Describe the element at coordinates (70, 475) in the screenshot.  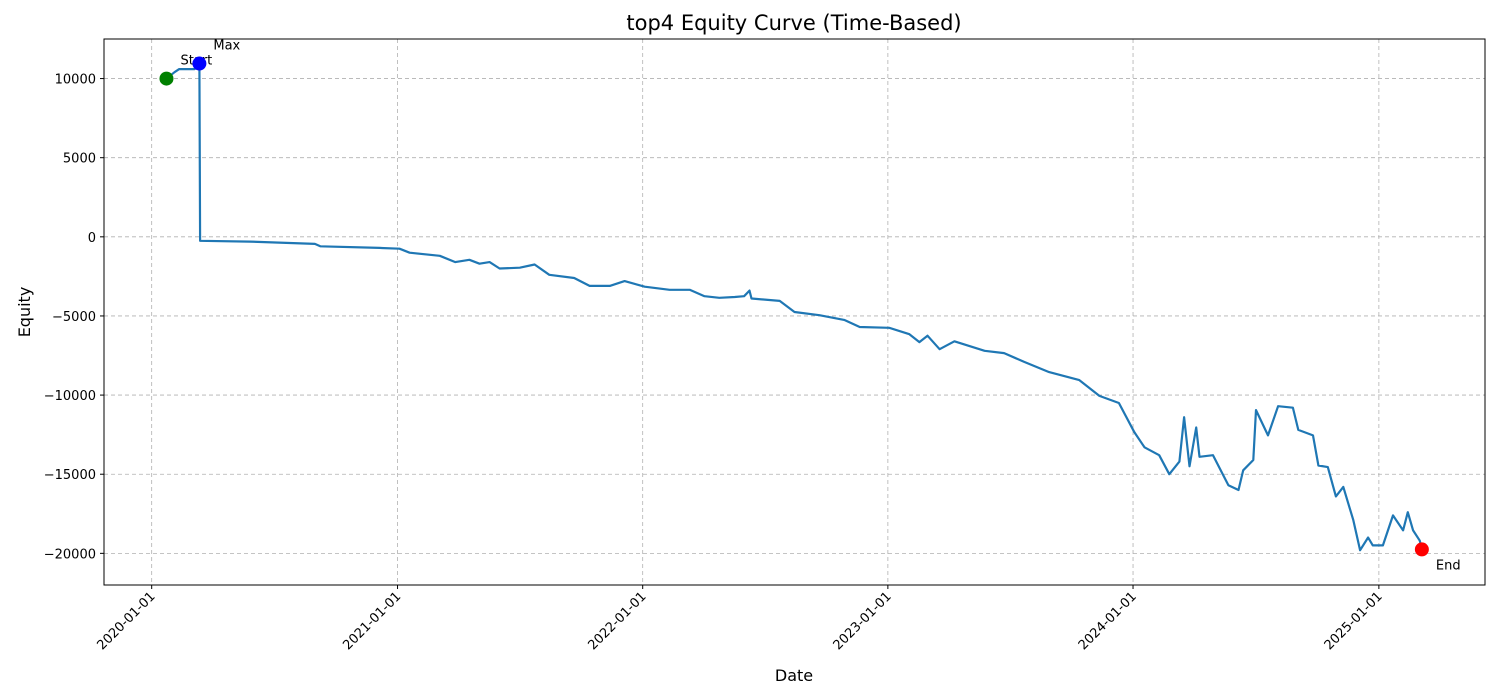
I see `y-tick-label: −15000` at that location.